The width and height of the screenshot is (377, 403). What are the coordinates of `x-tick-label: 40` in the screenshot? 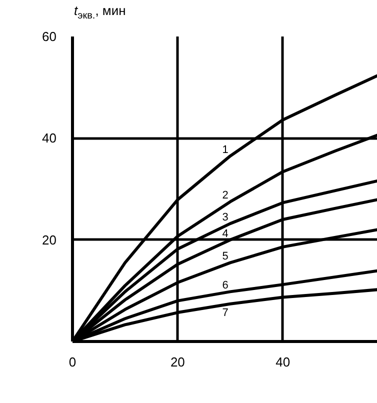 It's located at (283, 362).